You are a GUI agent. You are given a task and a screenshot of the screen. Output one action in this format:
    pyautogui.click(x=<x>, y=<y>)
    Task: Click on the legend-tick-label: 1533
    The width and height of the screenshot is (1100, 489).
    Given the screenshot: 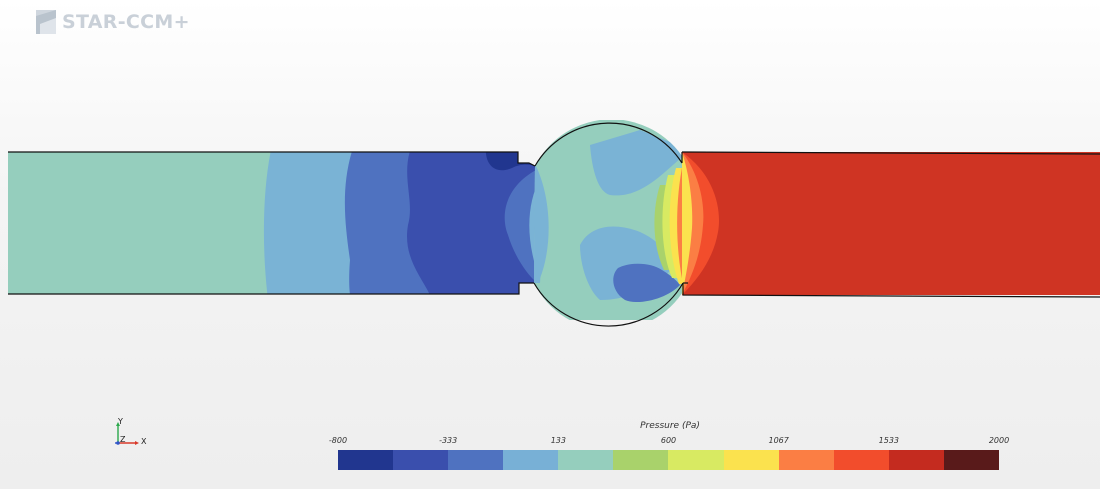 What is the action you would take?
    pyautogui.click(x=889, y=440)
    